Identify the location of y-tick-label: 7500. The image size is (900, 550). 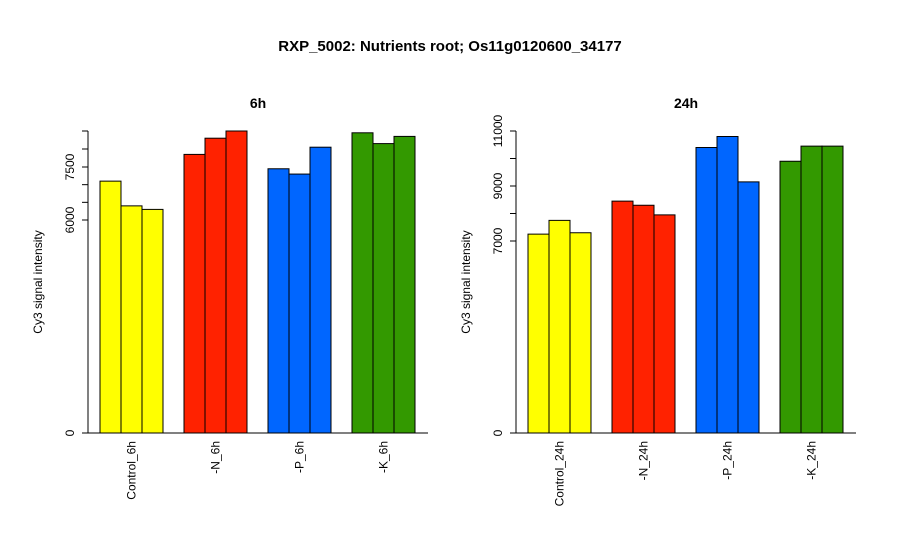
(70, 166).